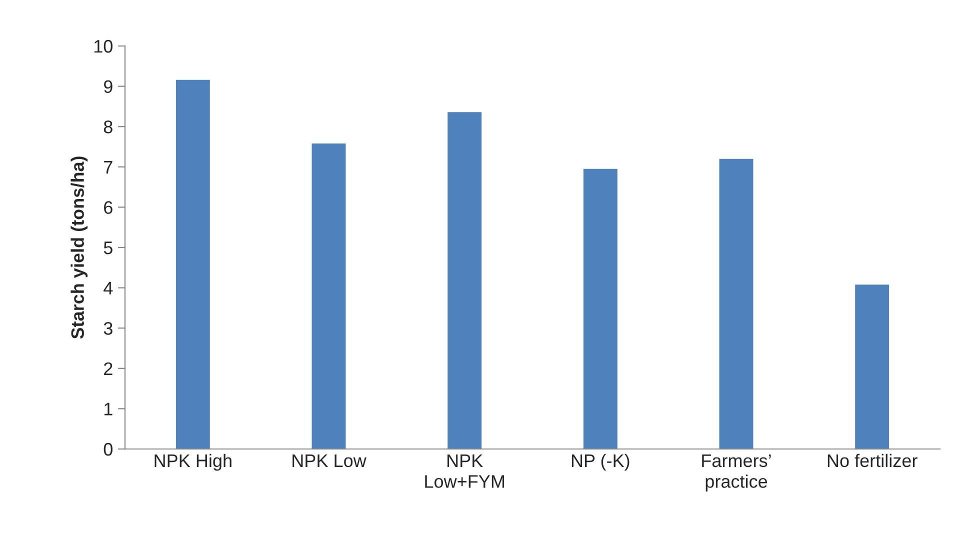  Describe the element at coordinates (108, 328) in the screenshot. I see `y-tick-label: 3` at that location.